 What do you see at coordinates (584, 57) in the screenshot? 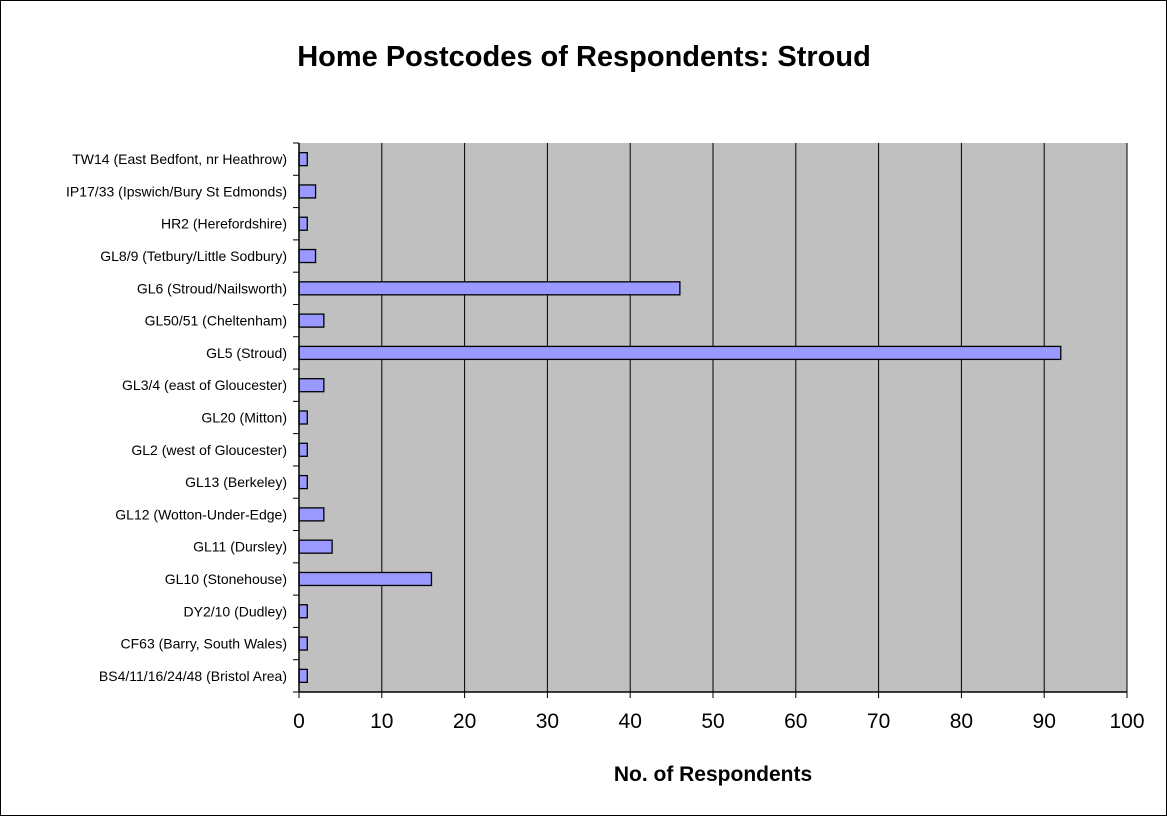
I see `chart-title: Home Postcodes of Respondents: Stroud` at bounding box center [584, 57].